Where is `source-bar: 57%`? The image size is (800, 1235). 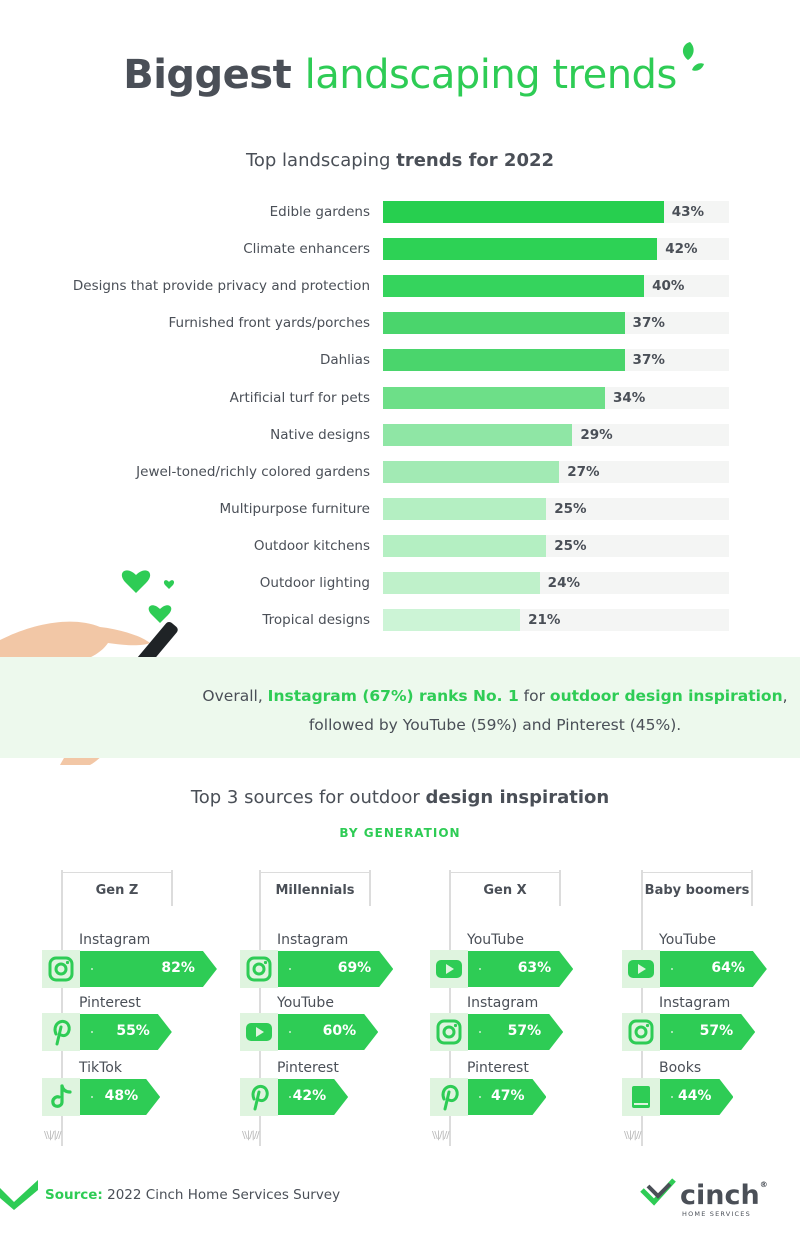
source-bar: 57% is located at coordinates (707, 1032).